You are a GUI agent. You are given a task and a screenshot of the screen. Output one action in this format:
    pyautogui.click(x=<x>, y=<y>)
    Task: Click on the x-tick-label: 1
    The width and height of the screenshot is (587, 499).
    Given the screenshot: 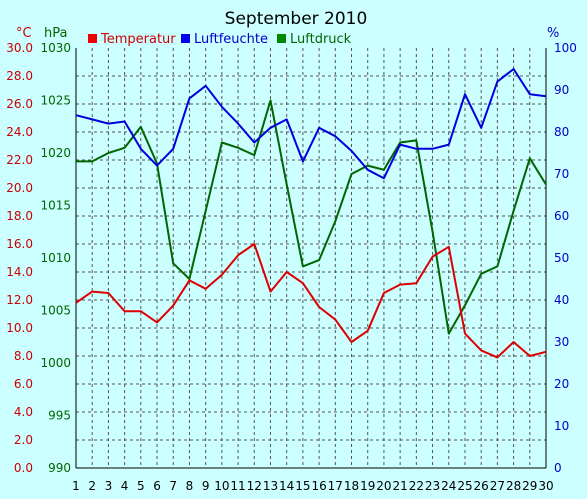 What is the action you would take?
    pyautogui.click(x=76, y=486)
    